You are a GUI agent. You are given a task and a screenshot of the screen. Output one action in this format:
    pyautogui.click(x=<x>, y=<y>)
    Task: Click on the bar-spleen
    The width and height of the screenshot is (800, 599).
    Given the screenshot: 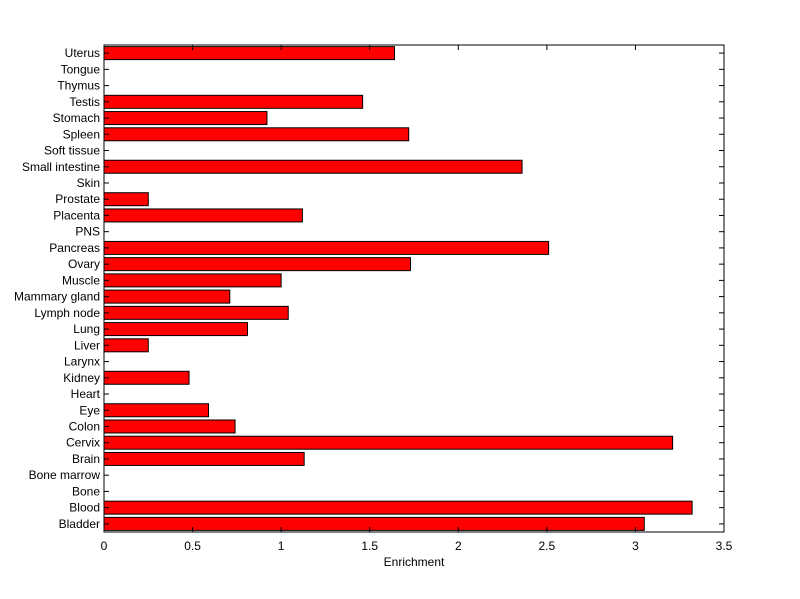 What is the action you would take?
    pyautogui.click(x=256, y=134)
    